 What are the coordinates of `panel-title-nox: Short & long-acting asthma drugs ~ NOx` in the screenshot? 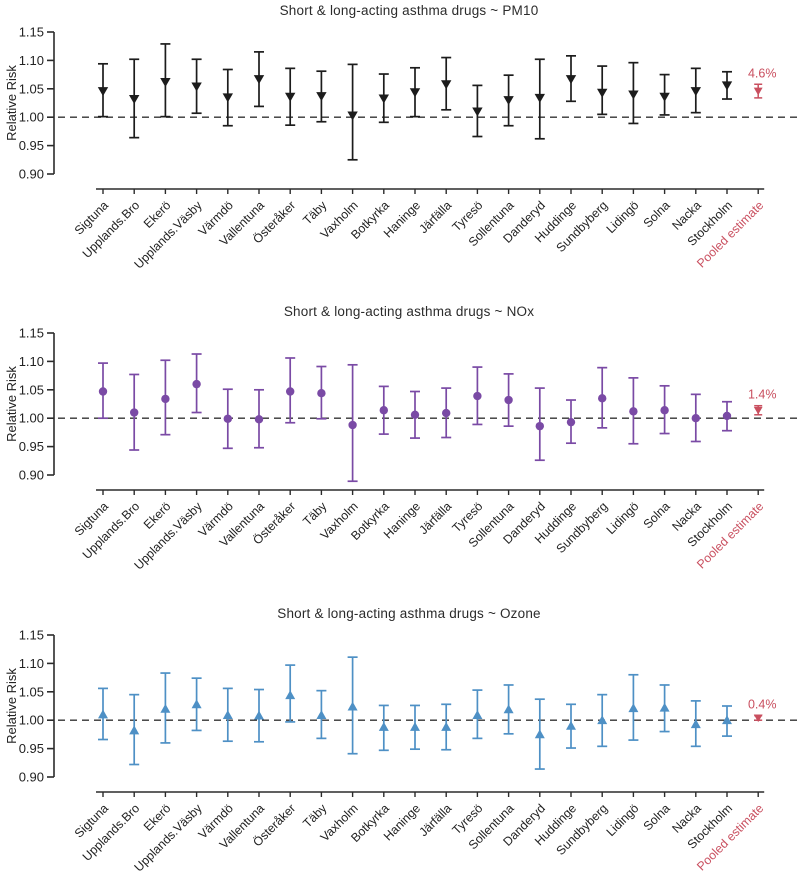 It's located at (409, 311).